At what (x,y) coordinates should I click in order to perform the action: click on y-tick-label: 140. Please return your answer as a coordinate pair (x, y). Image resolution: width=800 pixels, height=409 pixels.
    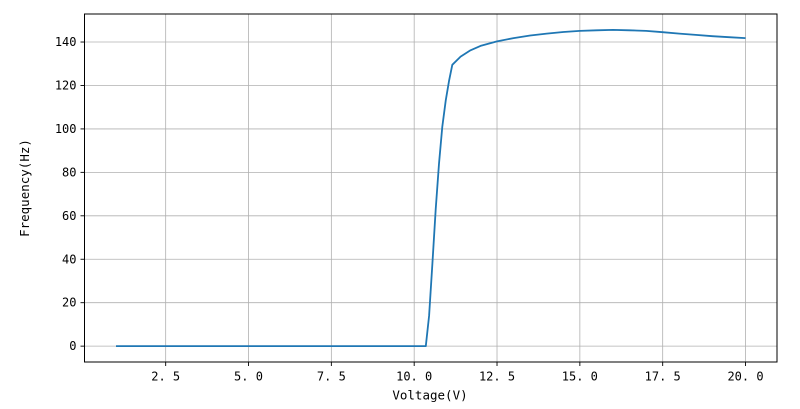
    Looking at the image, I should click on (66, 42).